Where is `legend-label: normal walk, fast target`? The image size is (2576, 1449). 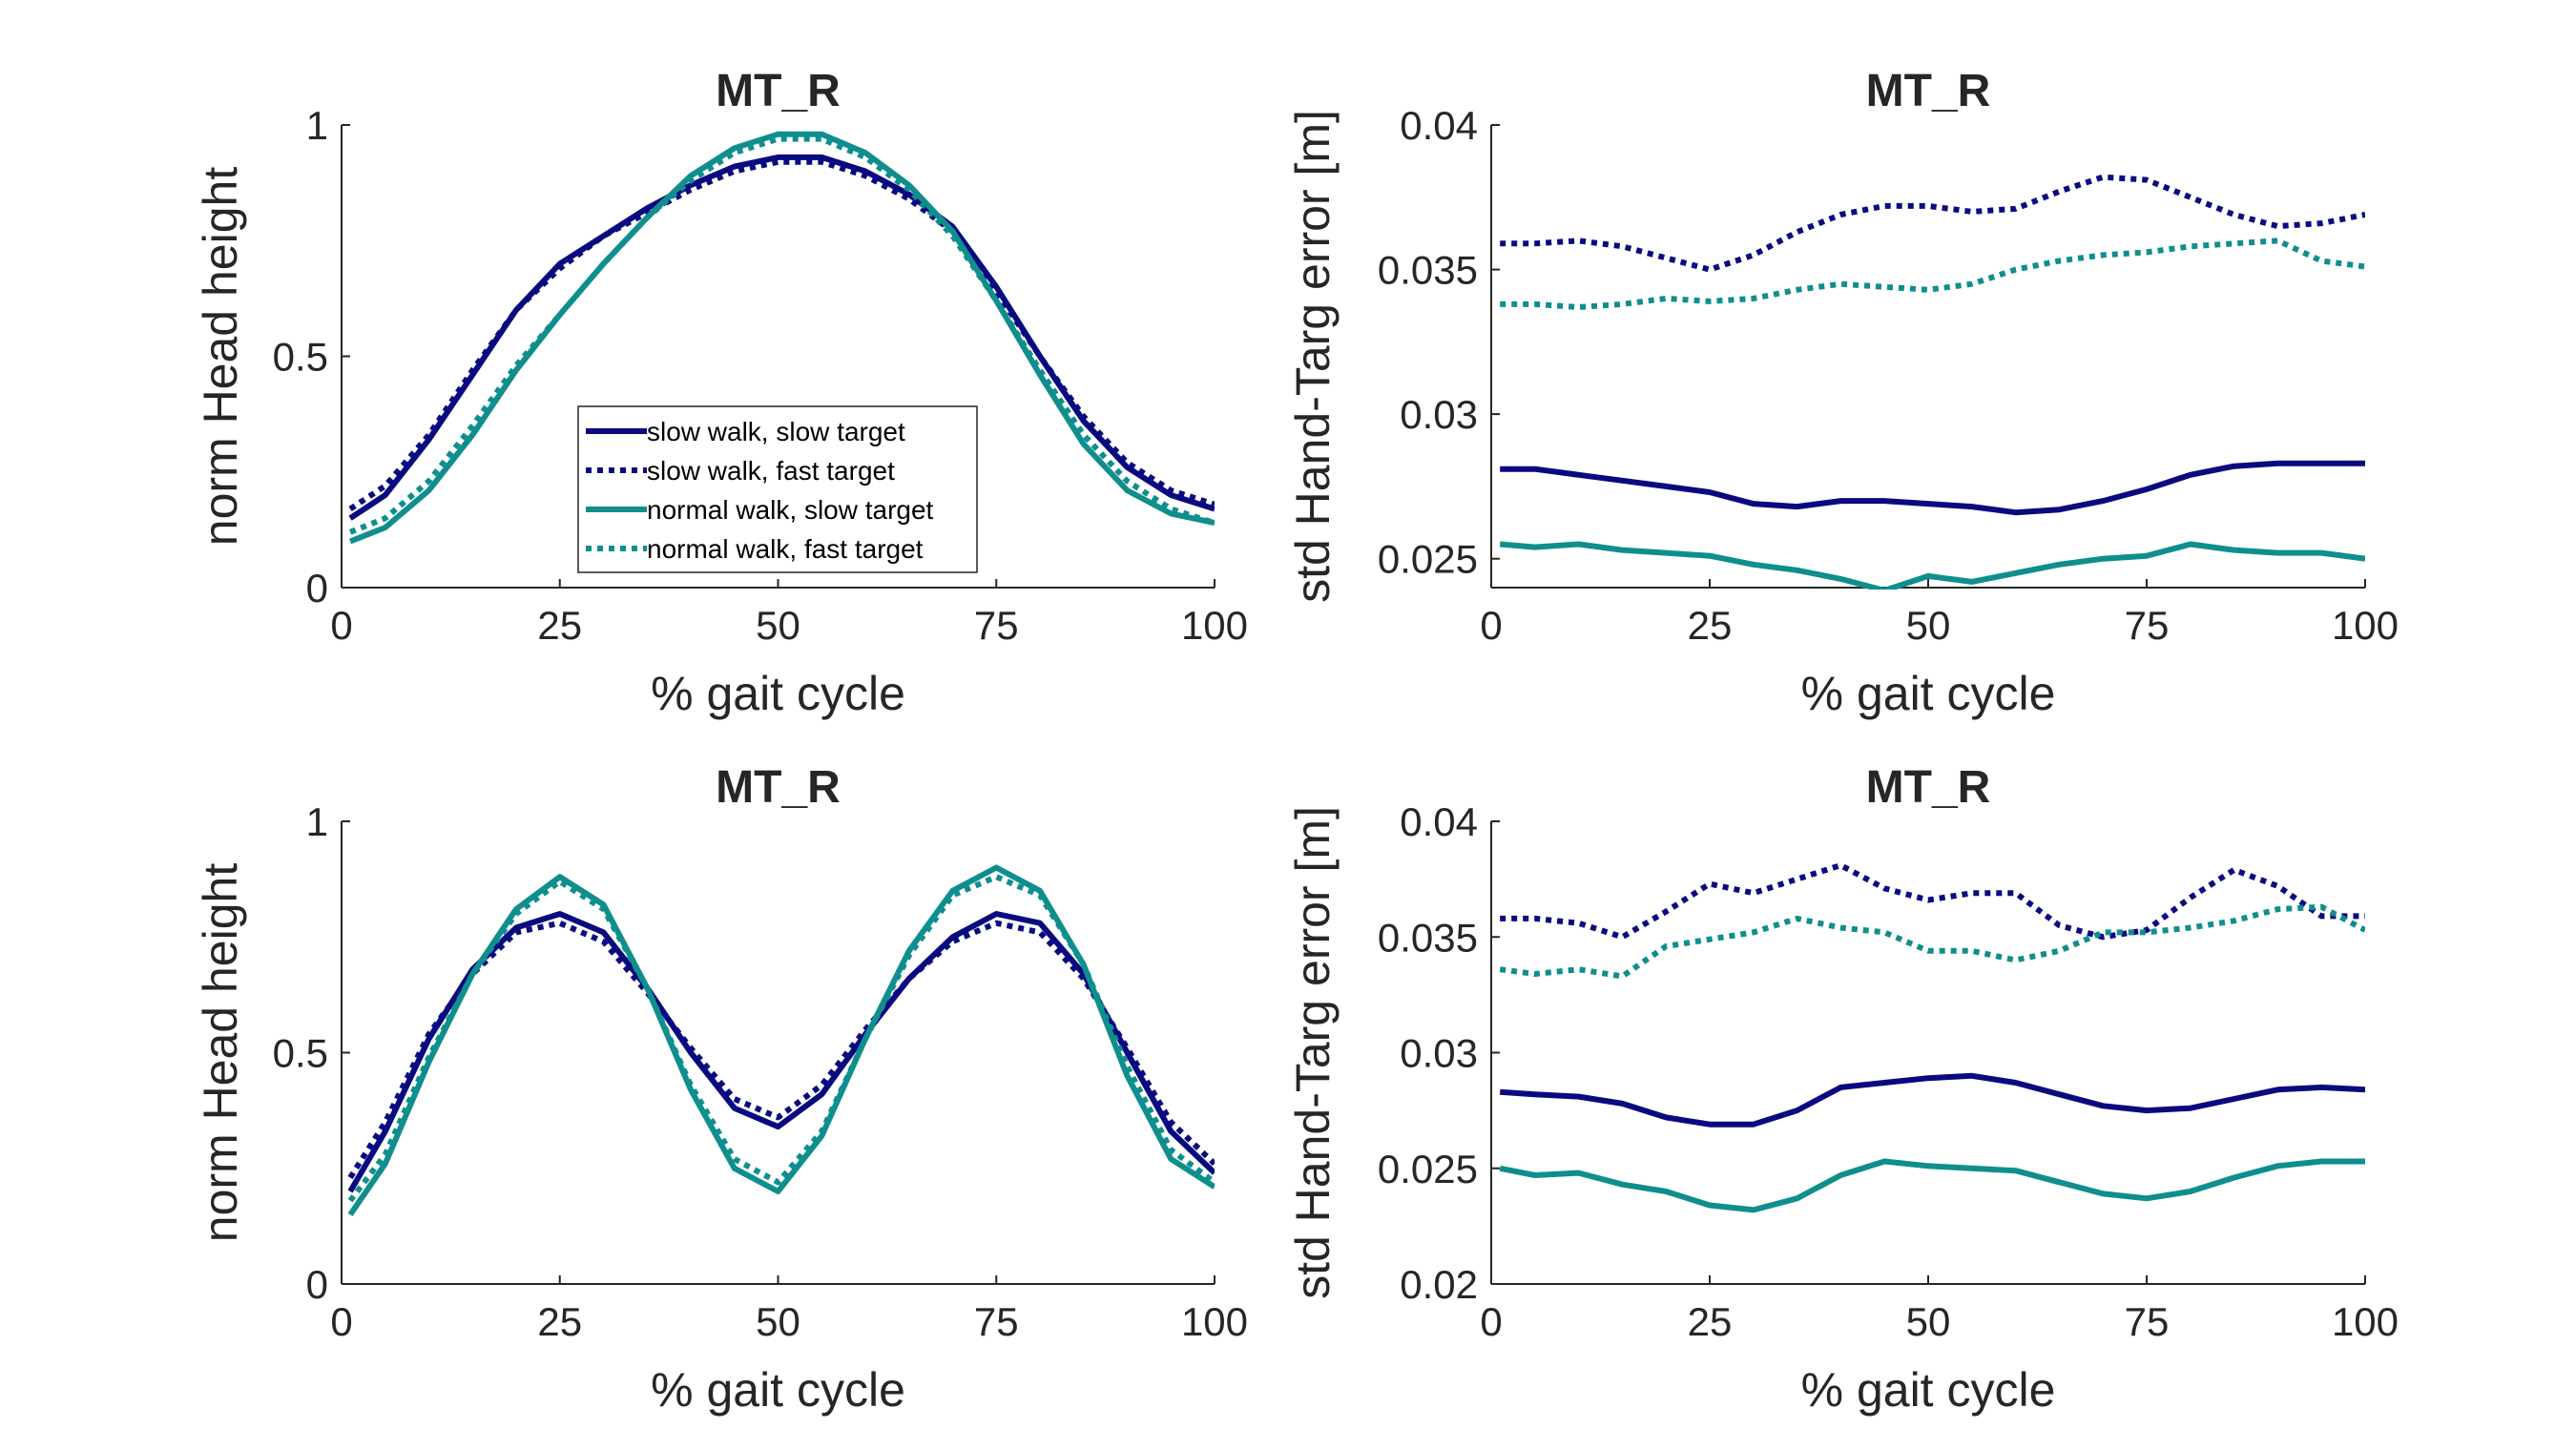 legend-label: normal walk, fast target is located at coordinates (785, 549).